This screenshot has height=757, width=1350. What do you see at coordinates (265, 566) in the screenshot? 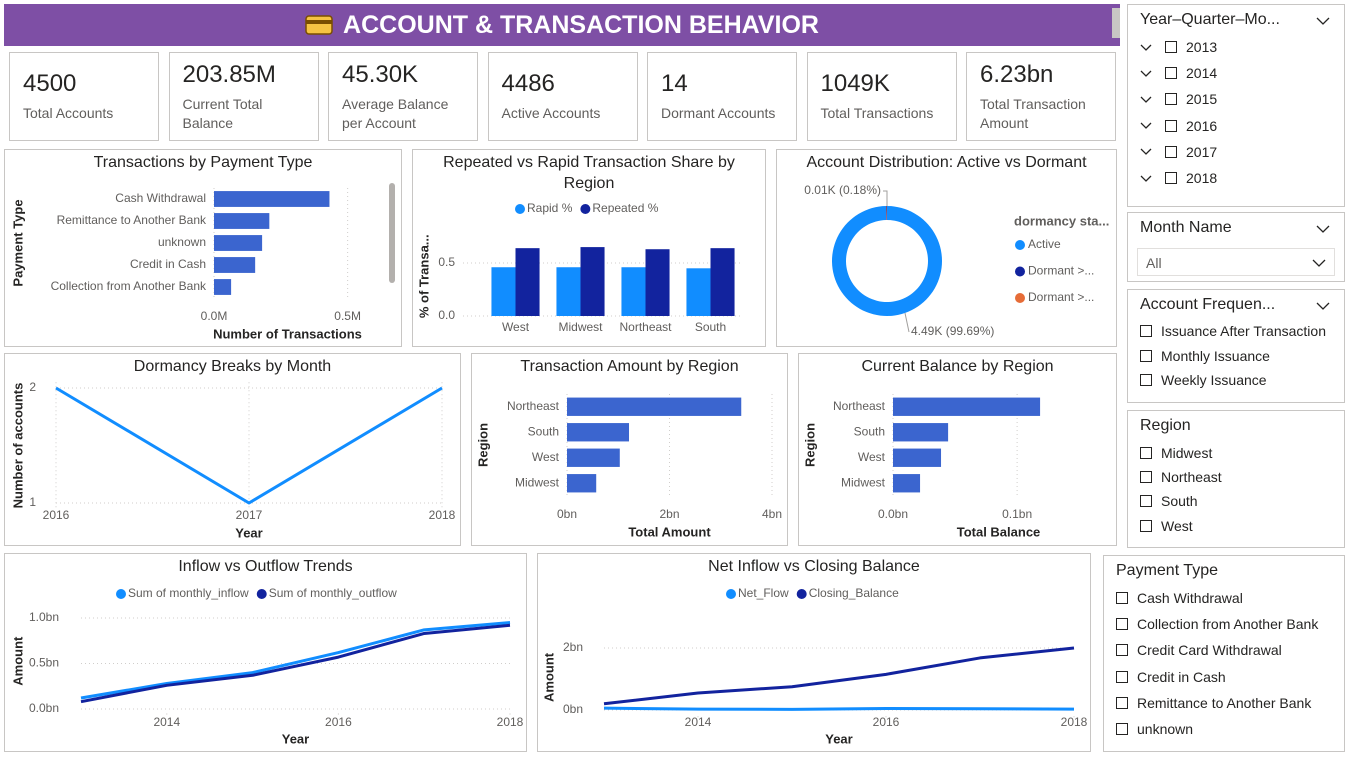
I see `chart-title: Inflow vs Outflow Trends` at bounding box center [265, 566].